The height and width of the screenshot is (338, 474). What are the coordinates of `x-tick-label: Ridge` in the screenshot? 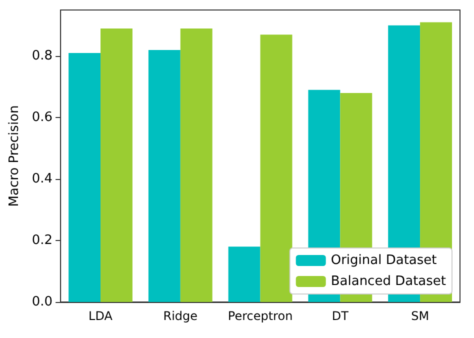 It's located at (180, 316).